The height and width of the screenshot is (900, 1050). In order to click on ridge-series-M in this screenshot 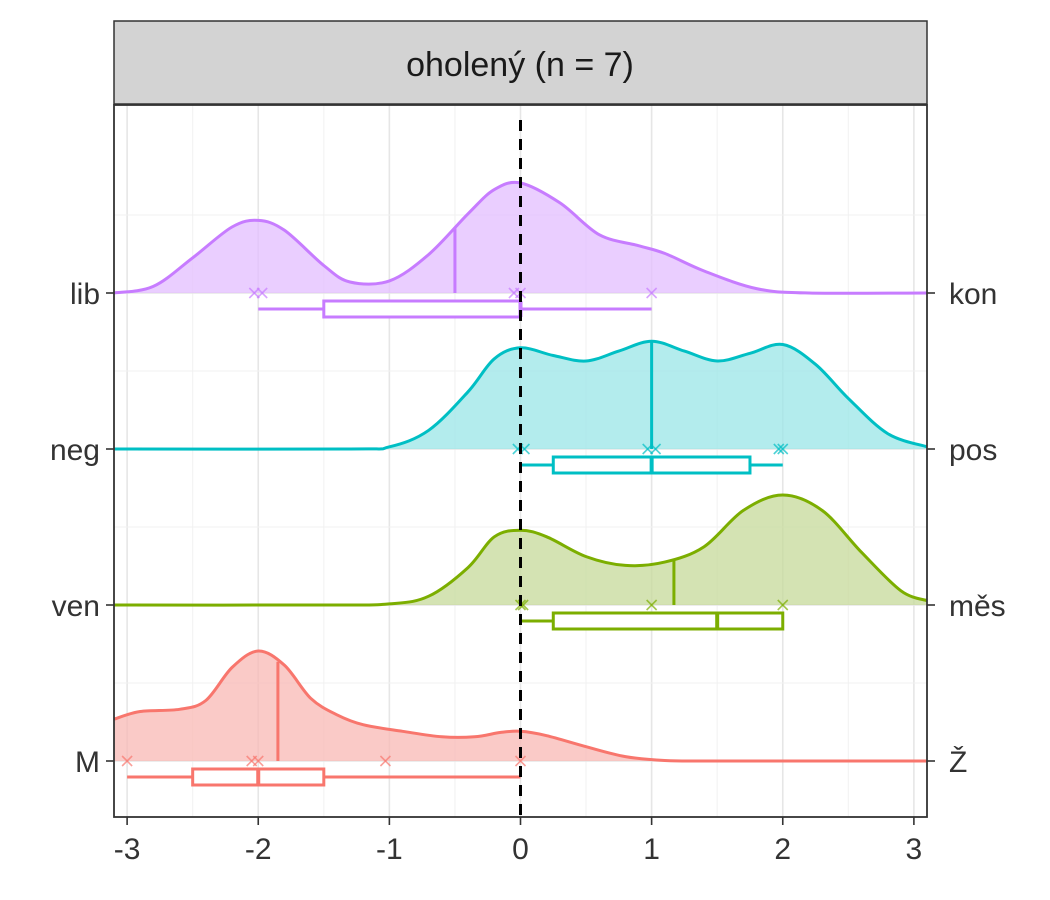, I will do `click(520, 718)`.